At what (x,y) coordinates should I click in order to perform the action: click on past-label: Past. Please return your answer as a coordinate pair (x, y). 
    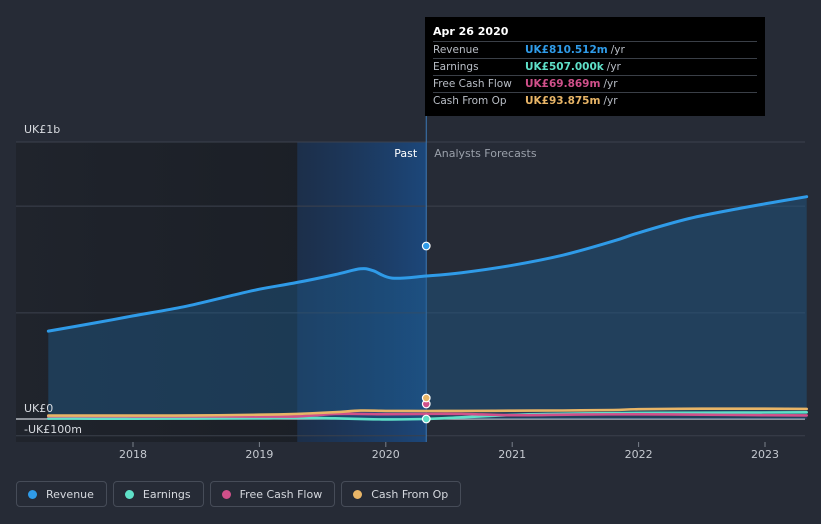
    Looking at the image, I should click on (406, 153).